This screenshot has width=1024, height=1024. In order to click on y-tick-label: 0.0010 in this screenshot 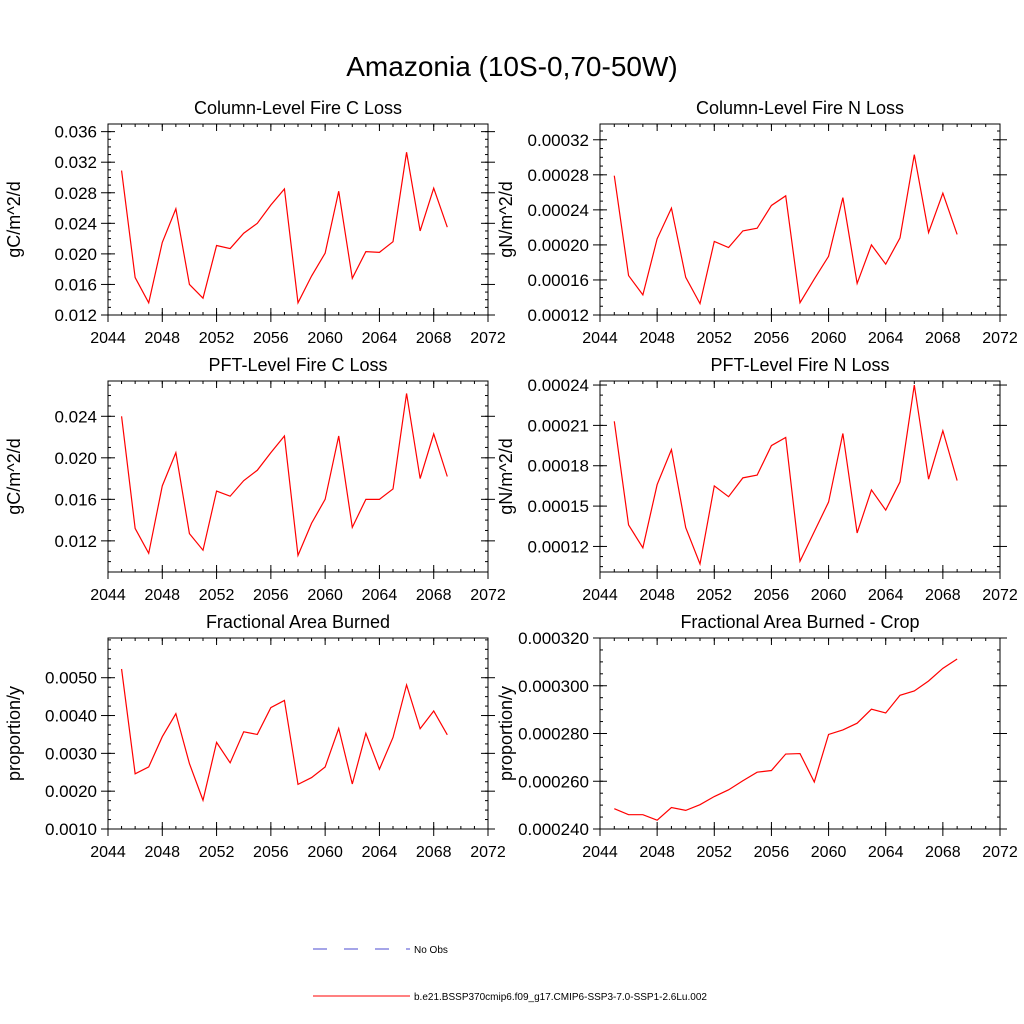, I will do `click(71, 829)`.